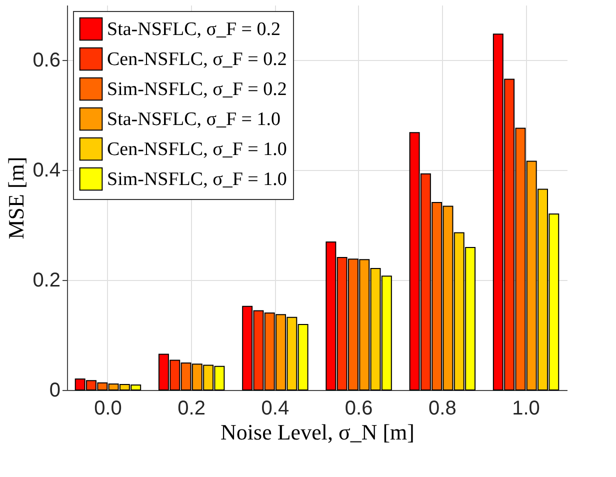 The height and width of the screenshot is (477, 616). I want to click on x-tick-label: 0.8, so click(442, 409).